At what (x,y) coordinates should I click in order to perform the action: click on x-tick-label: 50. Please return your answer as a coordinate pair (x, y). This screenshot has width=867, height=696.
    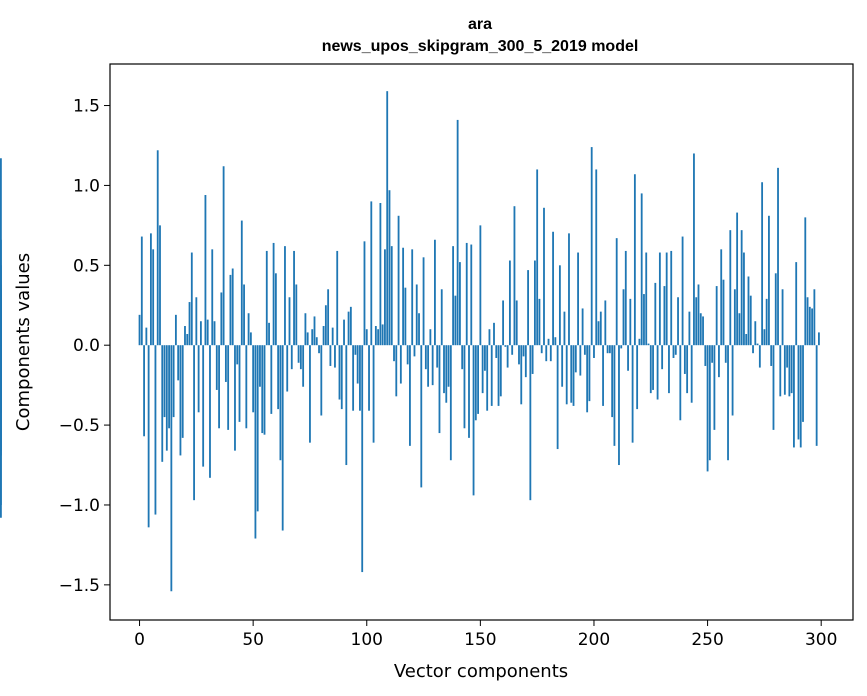
    Looking at the image, I should click on (253, 640).